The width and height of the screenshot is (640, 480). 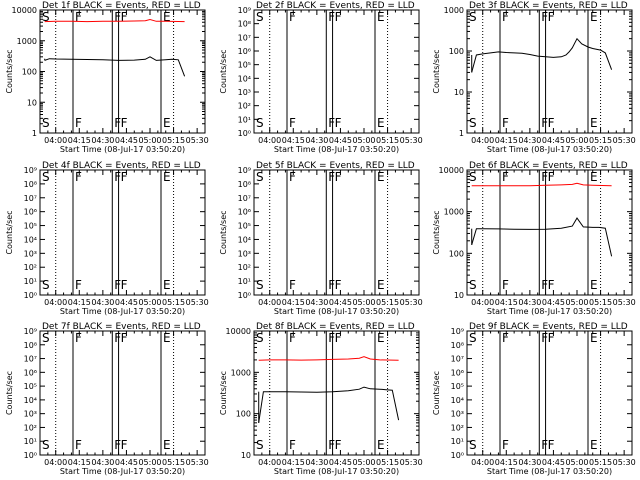 I want to click on series-lld-line, so click(x=328, y=358).